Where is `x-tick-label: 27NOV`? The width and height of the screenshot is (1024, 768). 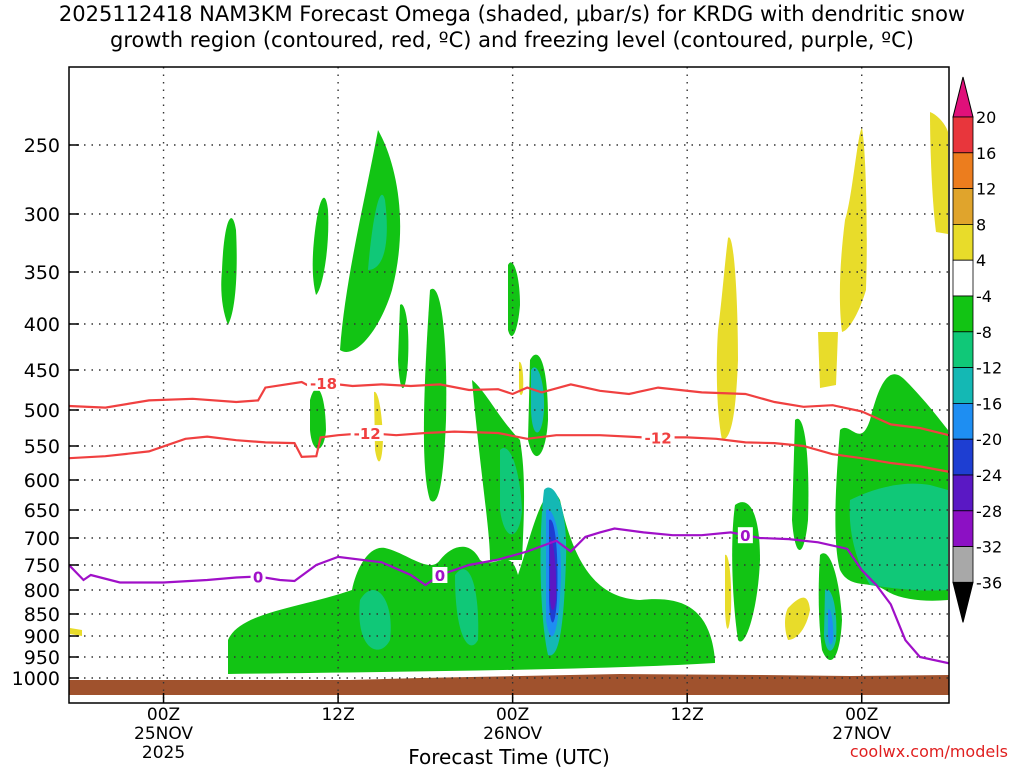 x-tick-label: 27NOV is located at coordinates (861, 734).